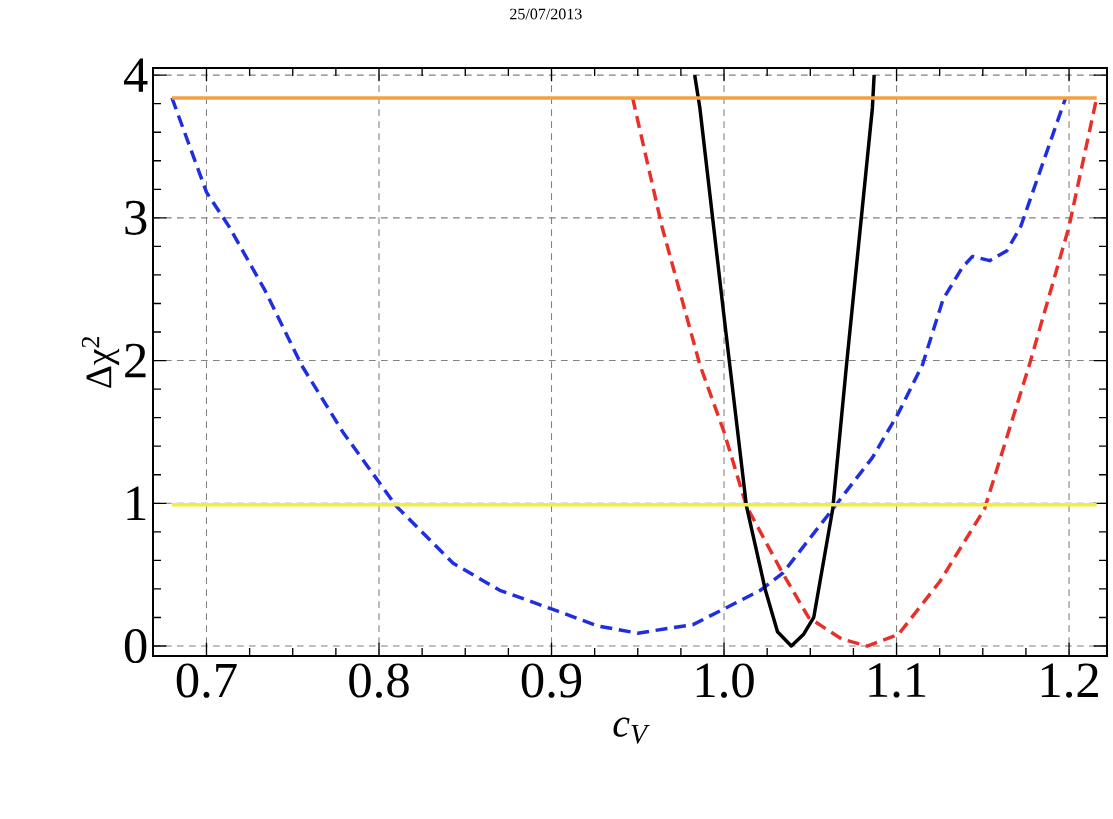 This screenshot has height=819, width=1113. I want to click on y-tick-label: 3, so click(136, 217).